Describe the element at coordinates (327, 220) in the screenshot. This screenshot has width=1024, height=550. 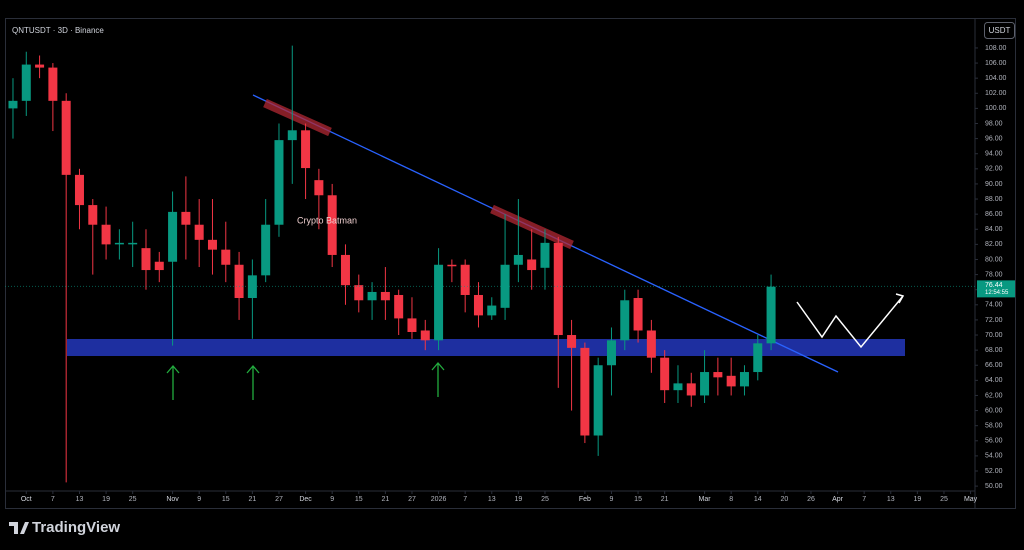
I see `annotation: Crypto Batman` at that location.